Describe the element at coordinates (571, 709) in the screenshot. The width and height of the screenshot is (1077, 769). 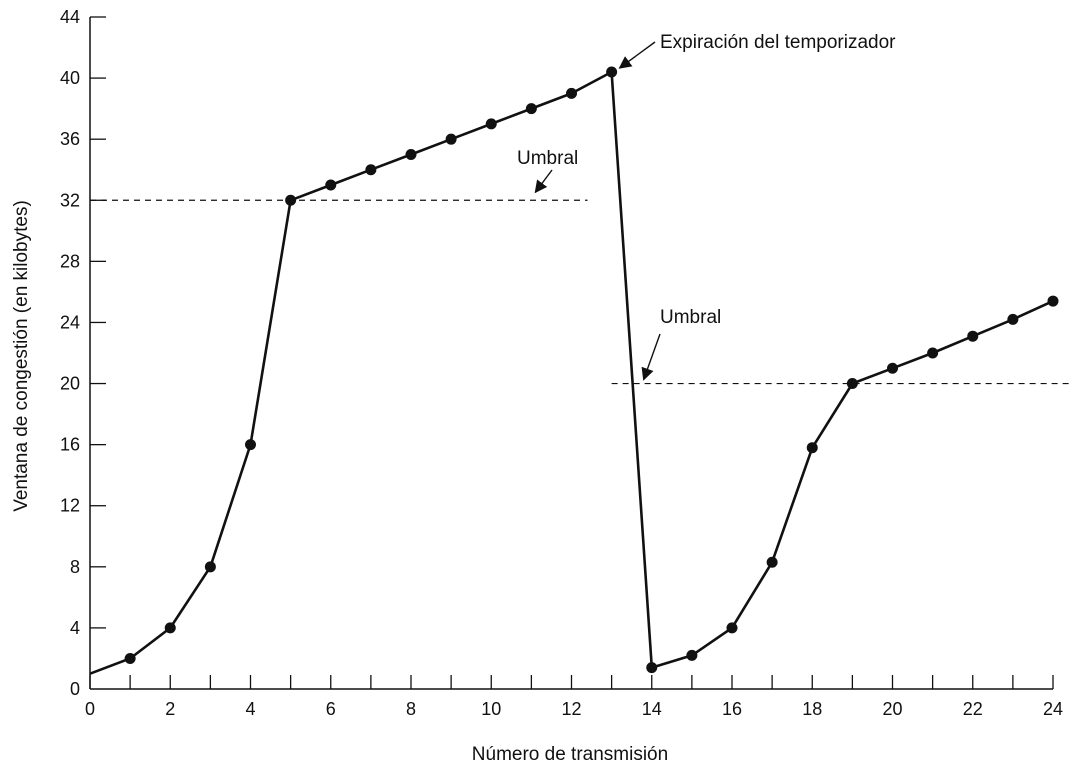
I see `x-tick-label: 12` at that location.